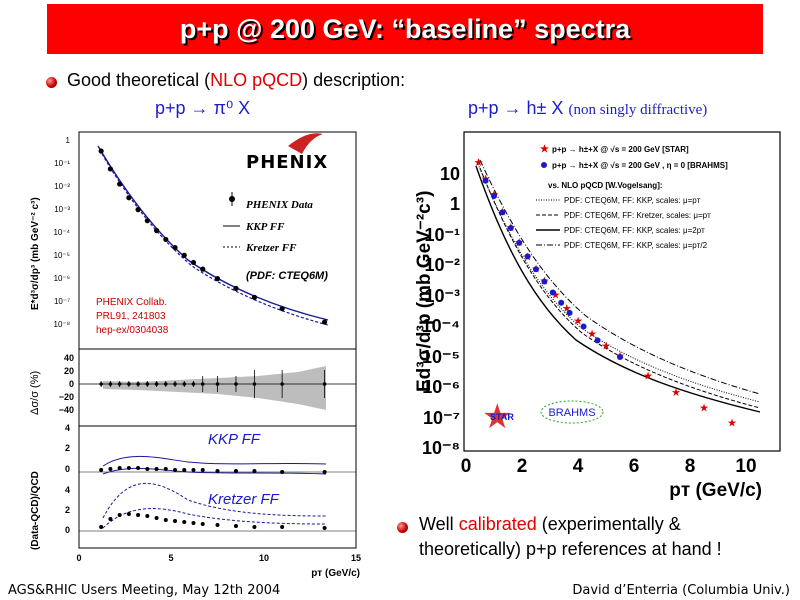 The height and width of the screenshot is (600, 800). I want to click on ytick-mid: −20, so click(66, 397).